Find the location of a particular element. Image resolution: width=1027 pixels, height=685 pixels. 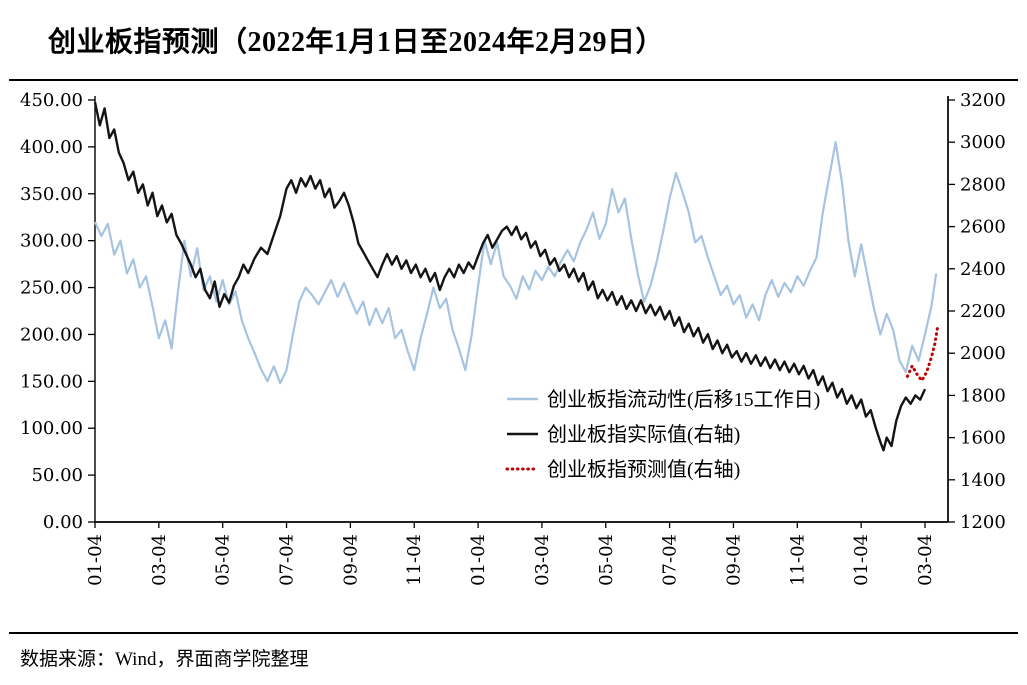

left-axis-label: 0.00 is located at coordinates (63, 522).